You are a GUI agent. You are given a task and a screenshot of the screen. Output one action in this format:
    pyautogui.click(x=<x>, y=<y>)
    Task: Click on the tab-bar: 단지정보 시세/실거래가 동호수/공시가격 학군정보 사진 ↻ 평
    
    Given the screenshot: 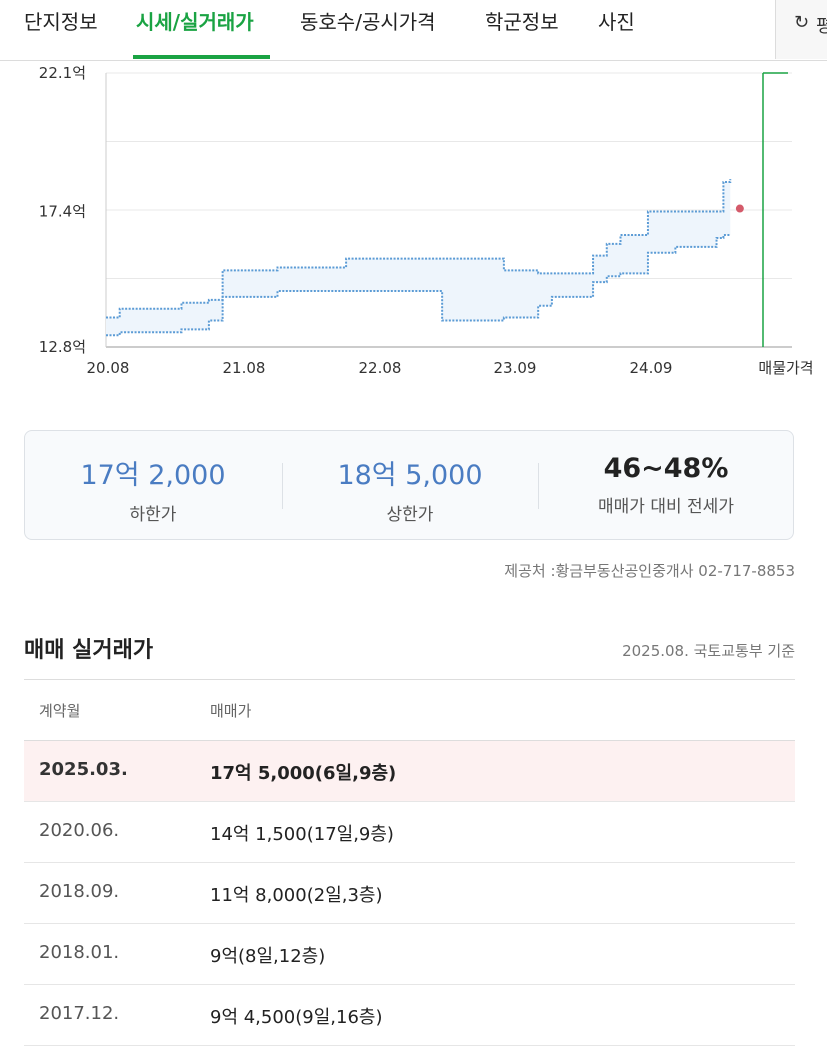 What is the action you would take?
    pyautogui.click(x=413, y=30)
    